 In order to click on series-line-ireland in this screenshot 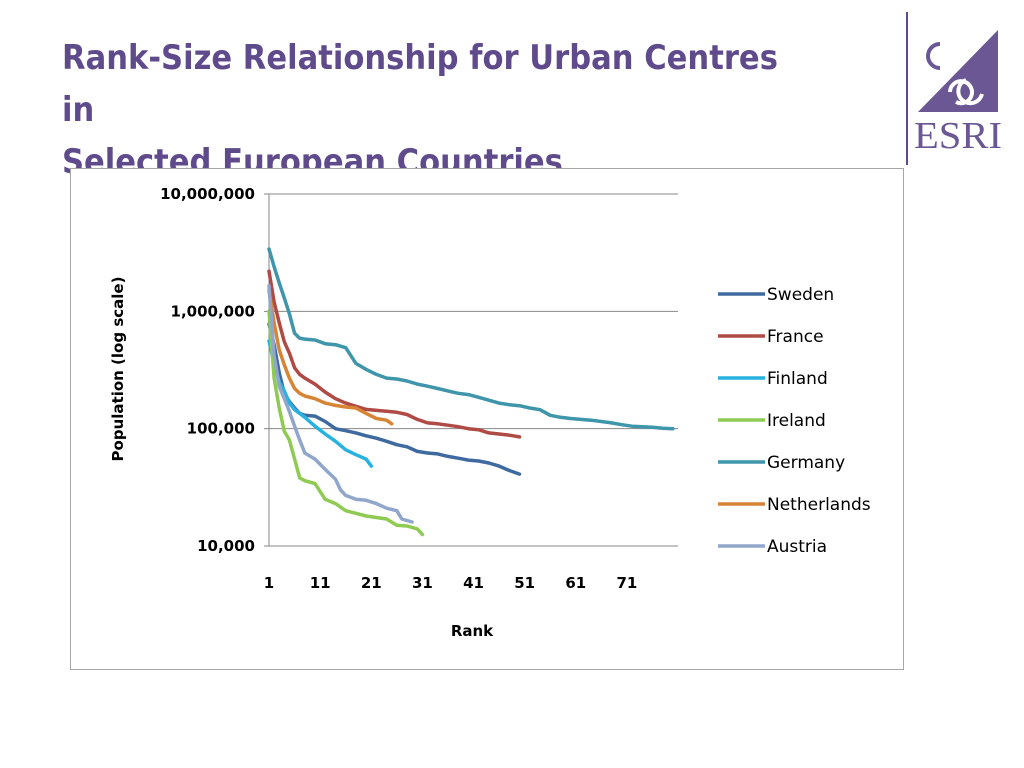, I will do `click(346, 423)`.